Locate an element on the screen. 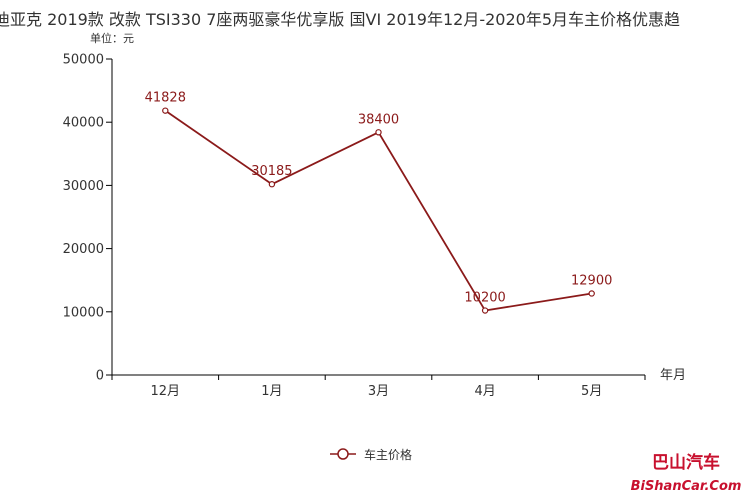  data-label: 30185 is located at coordinates (271, 171).